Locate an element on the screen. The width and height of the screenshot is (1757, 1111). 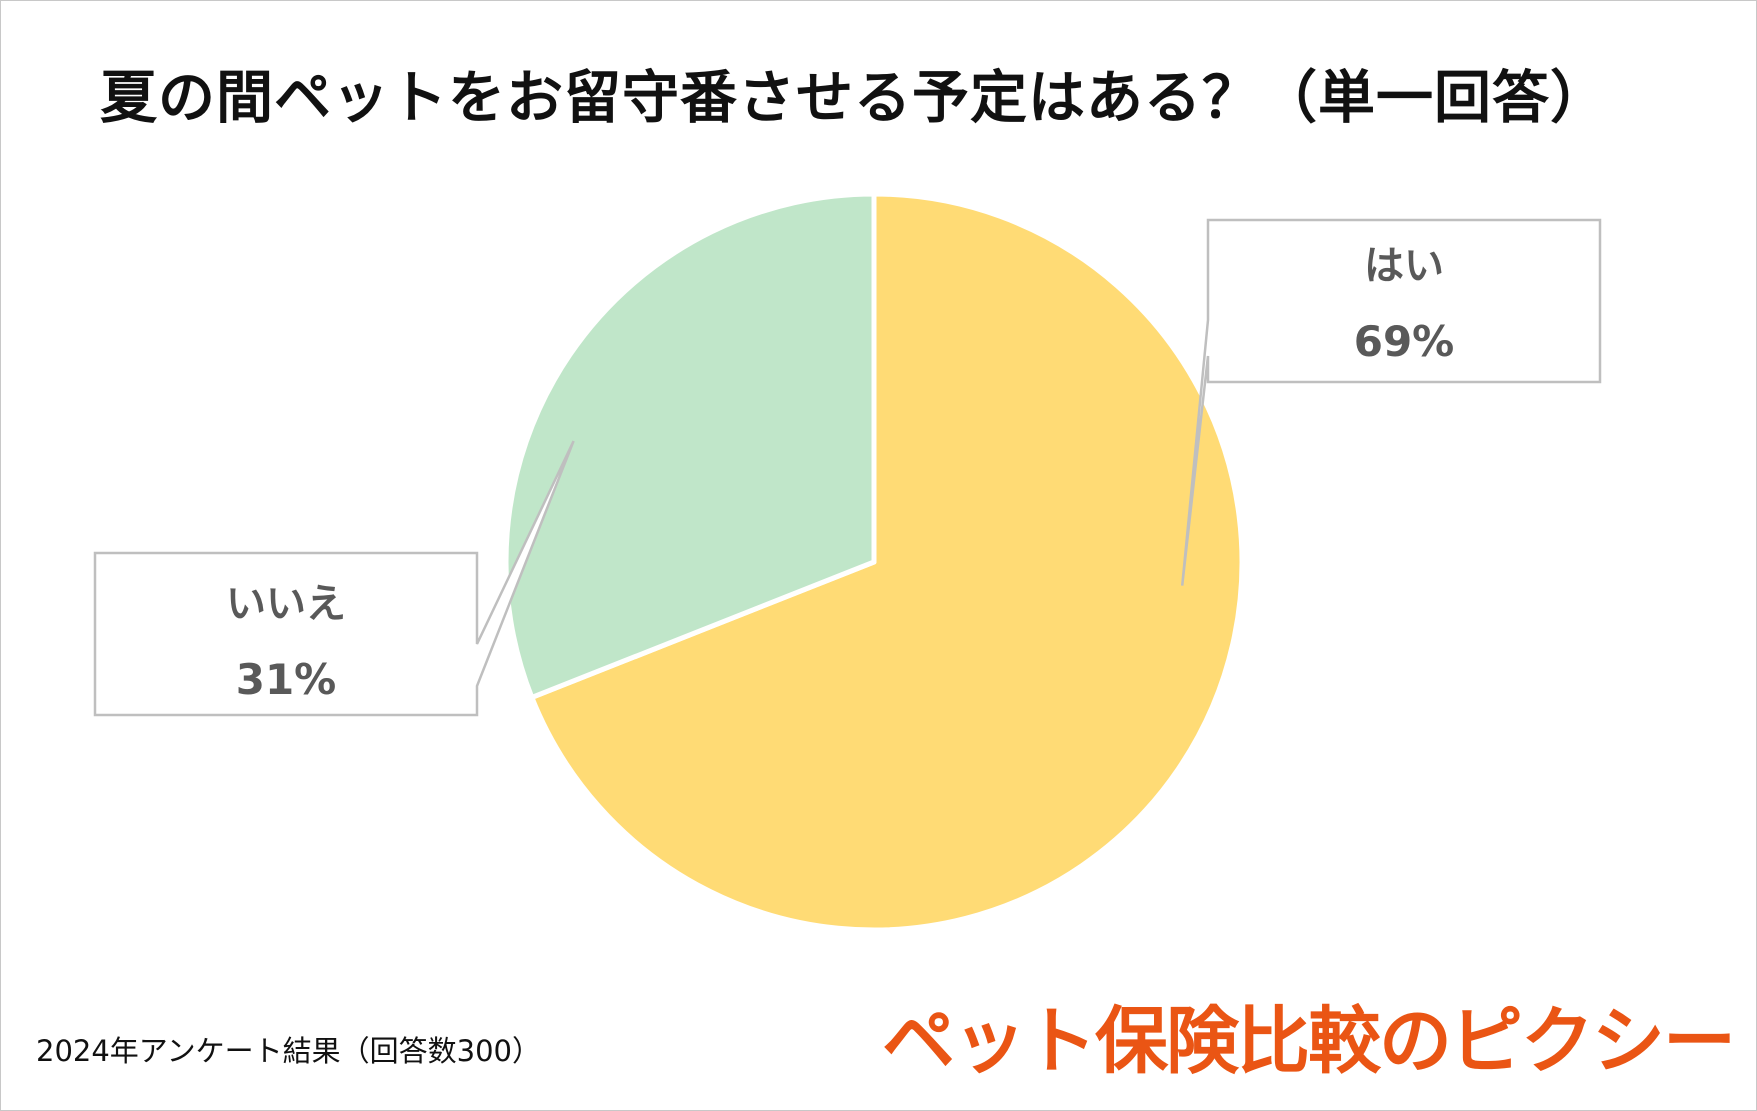
callout-no: いいえ 31% is located at coordinates (286, 642).